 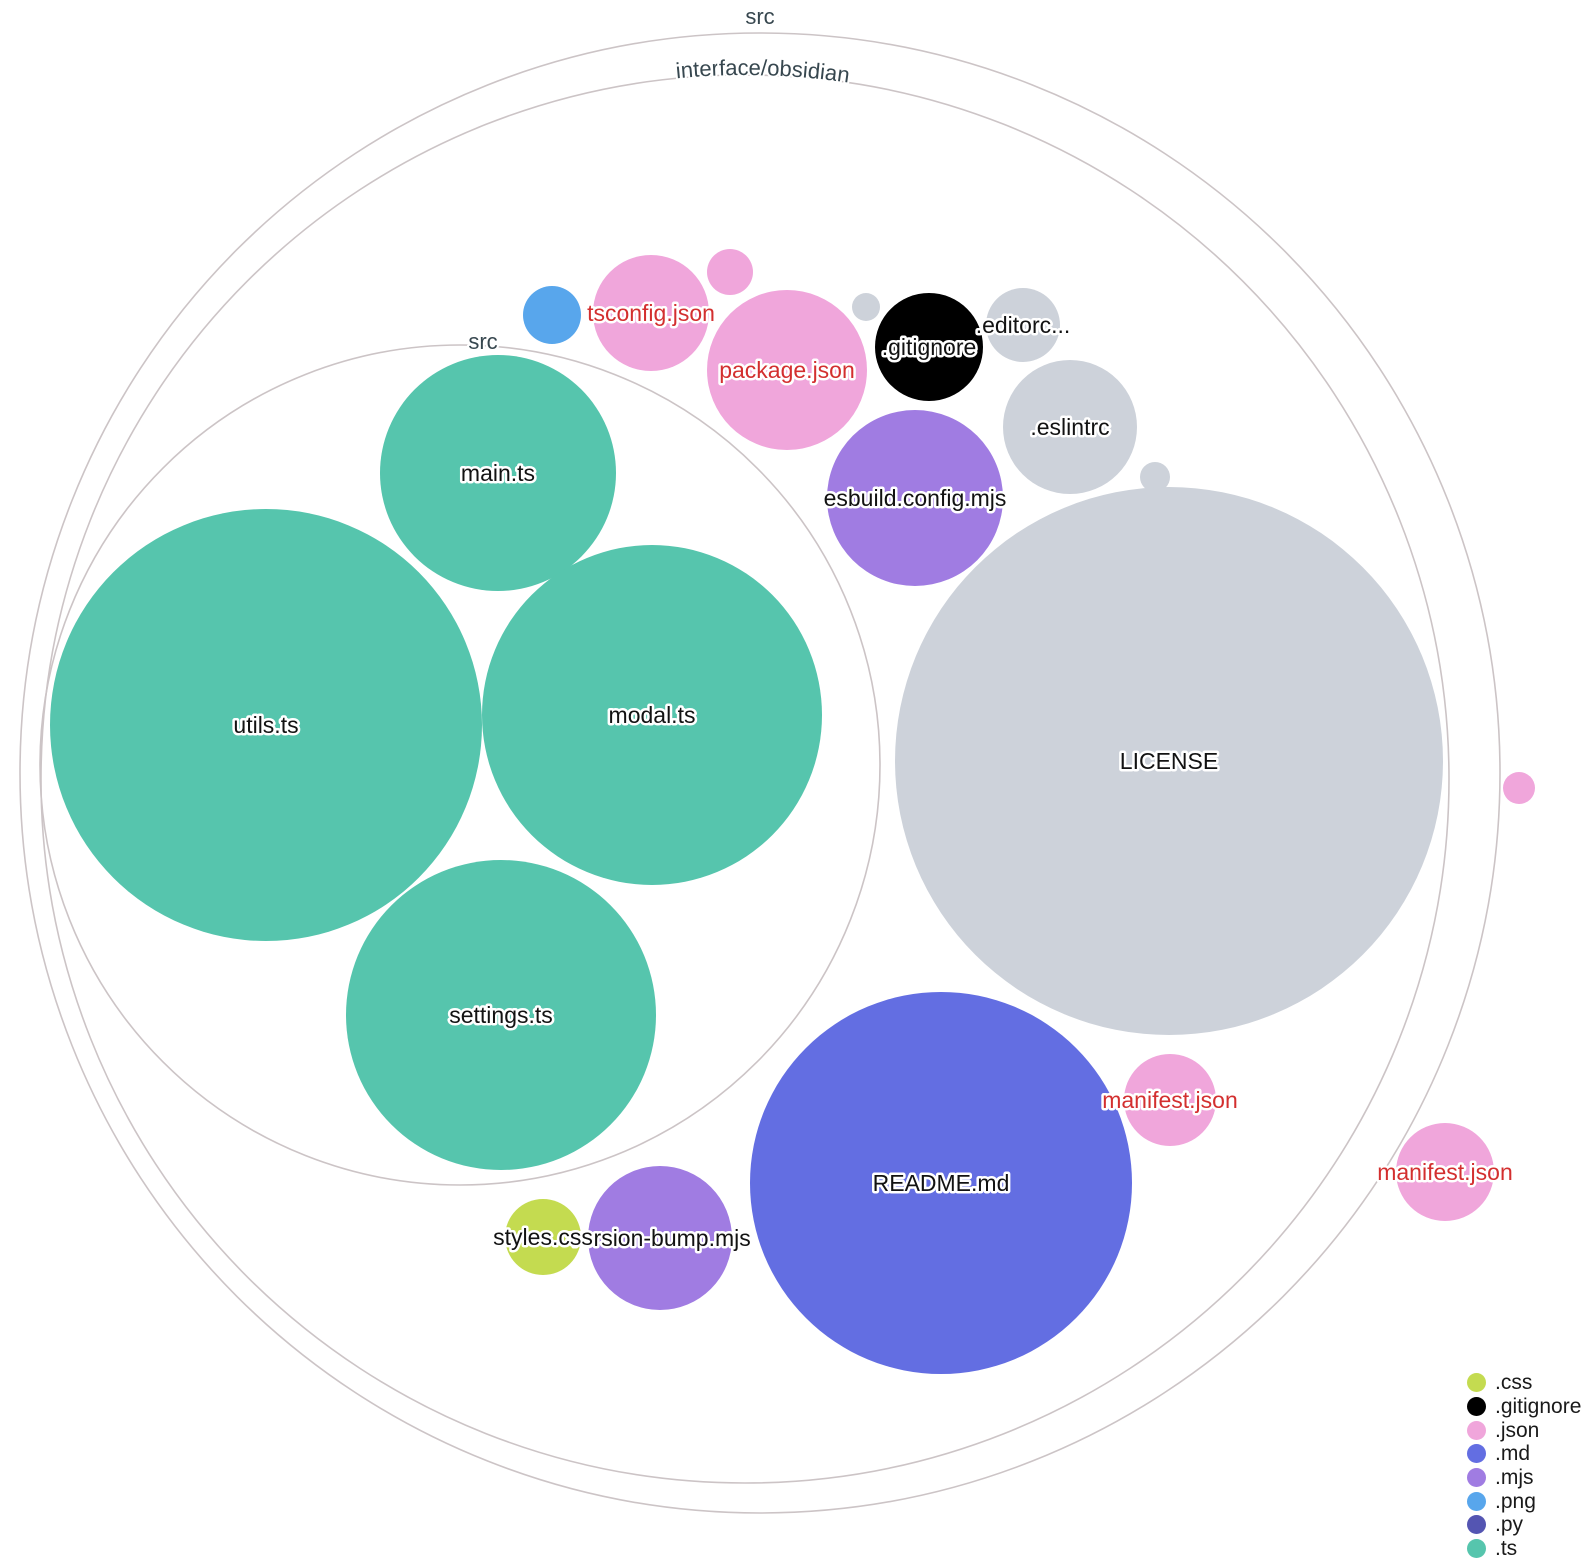 I want to click on legend-label-gitignore: .gitignore, so click(x=1538, y=1407).